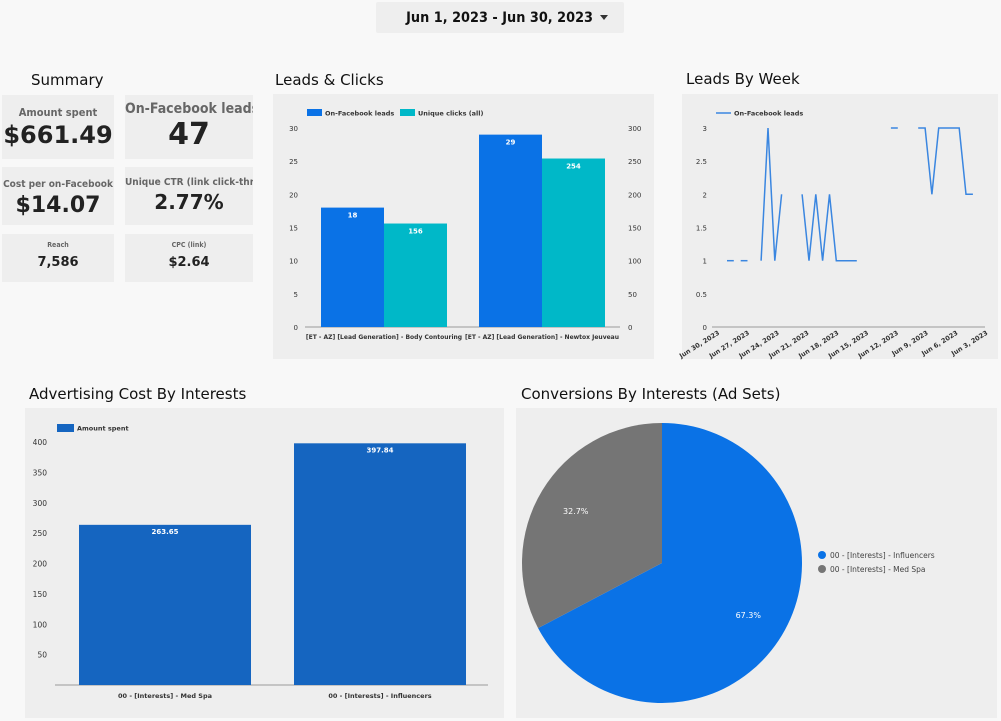 This screenshot has height=721, width=1001. Describe the element at coordinates (189, 182) in the screenshot. I see `kpi-label: Unique CTR (link click-throu` at that location.